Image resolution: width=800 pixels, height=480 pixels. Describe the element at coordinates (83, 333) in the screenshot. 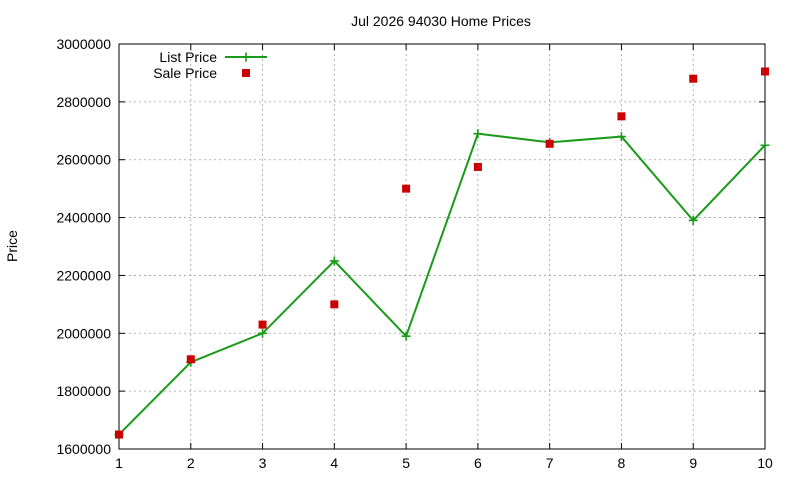

I see `y-tick-label: 2000000` at that location.